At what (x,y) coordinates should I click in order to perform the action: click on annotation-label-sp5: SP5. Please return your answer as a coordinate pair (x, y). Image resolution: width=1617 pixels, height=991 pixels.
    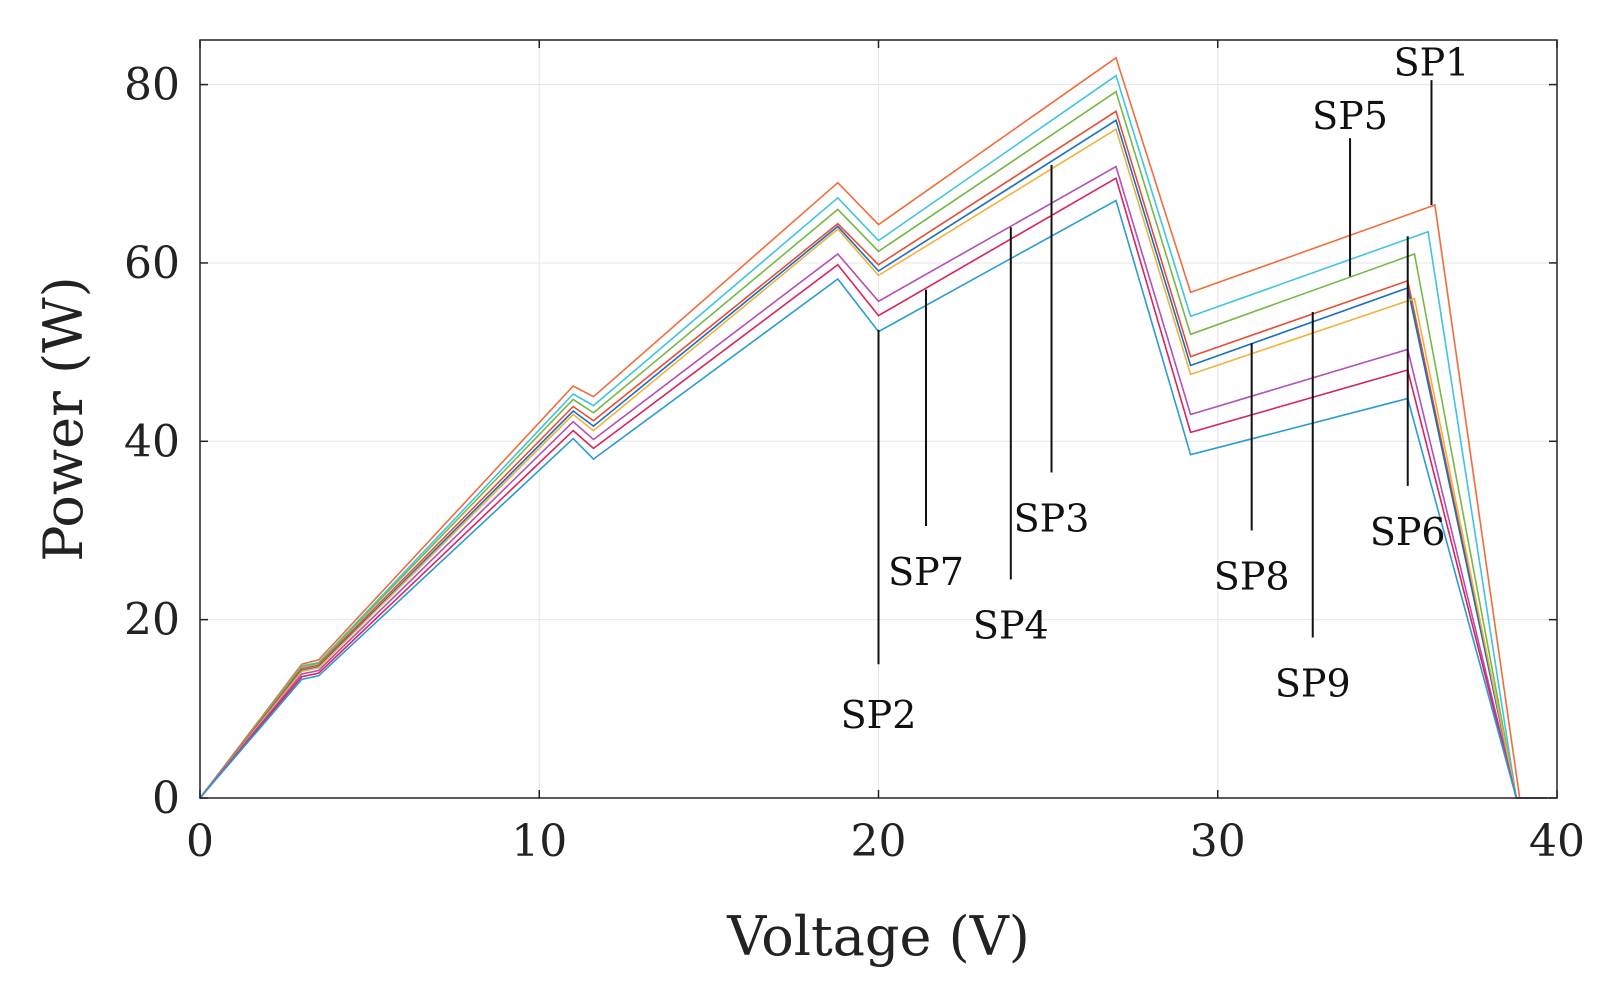
    Looking at the image, I should click on (1350, 116).